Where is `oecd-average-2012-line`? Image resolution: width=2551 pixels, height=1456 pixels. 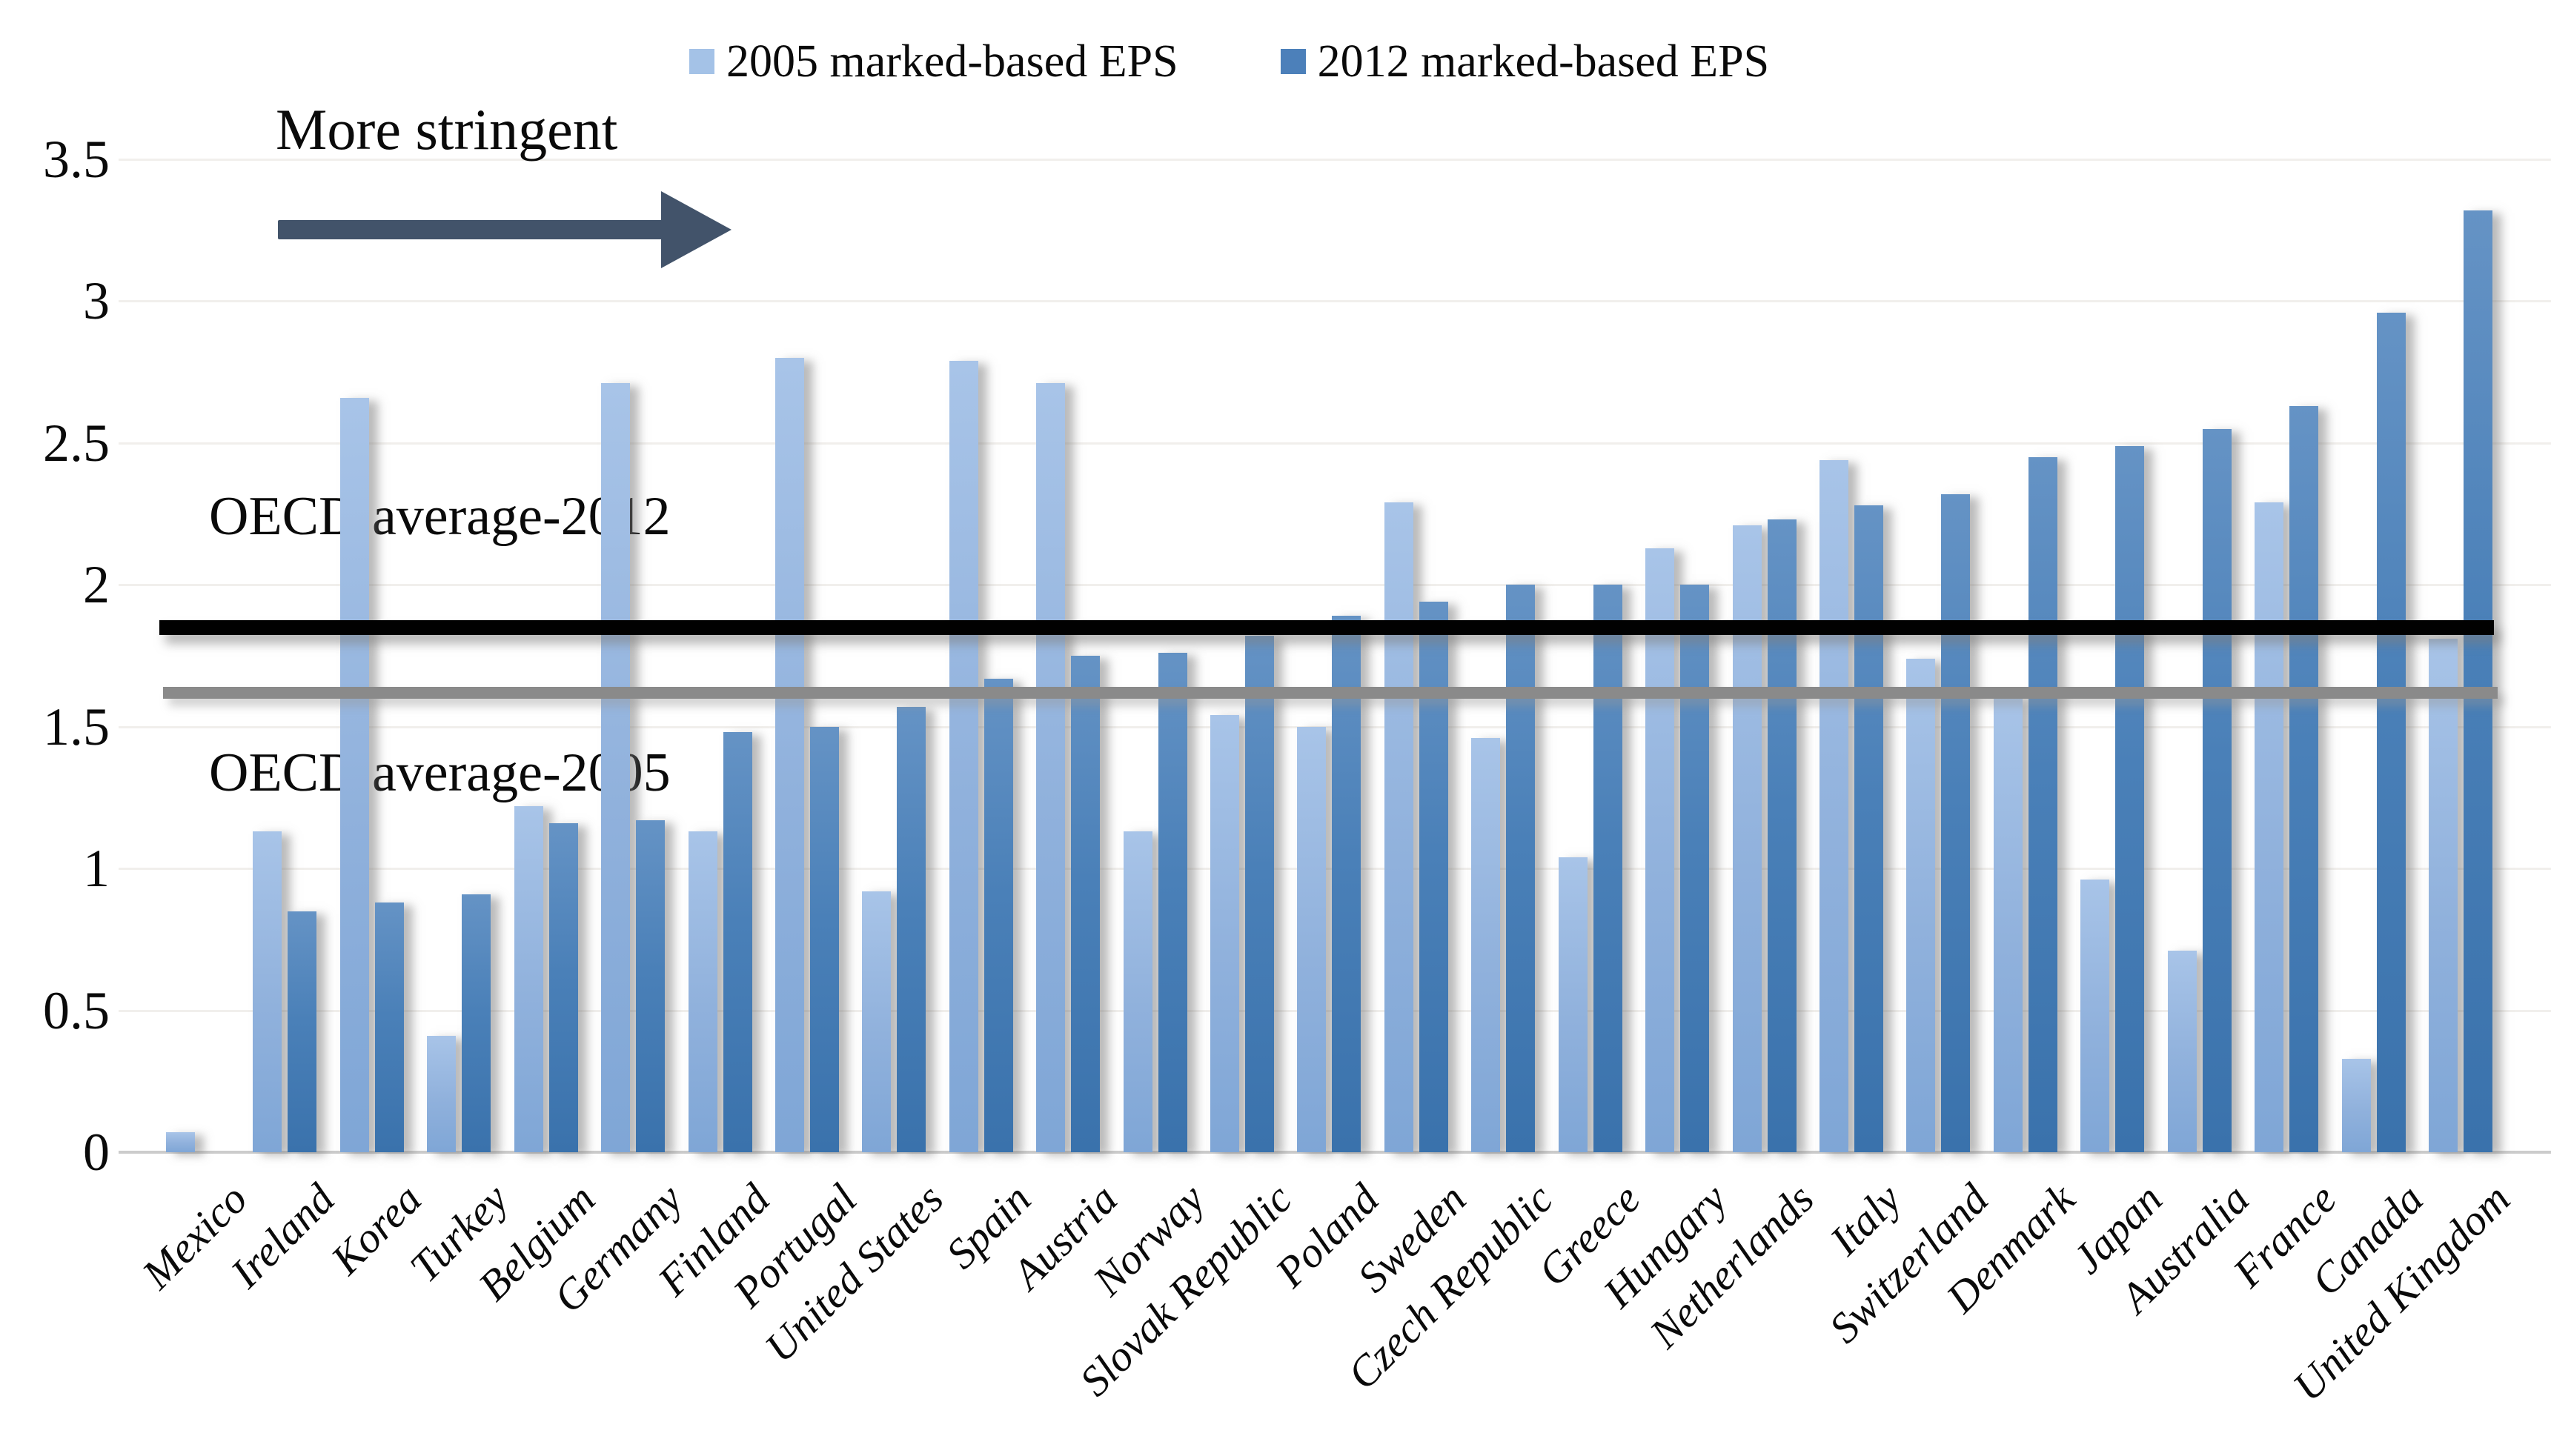
oecd-average-2012-line is located at coordinates (1326, 627).